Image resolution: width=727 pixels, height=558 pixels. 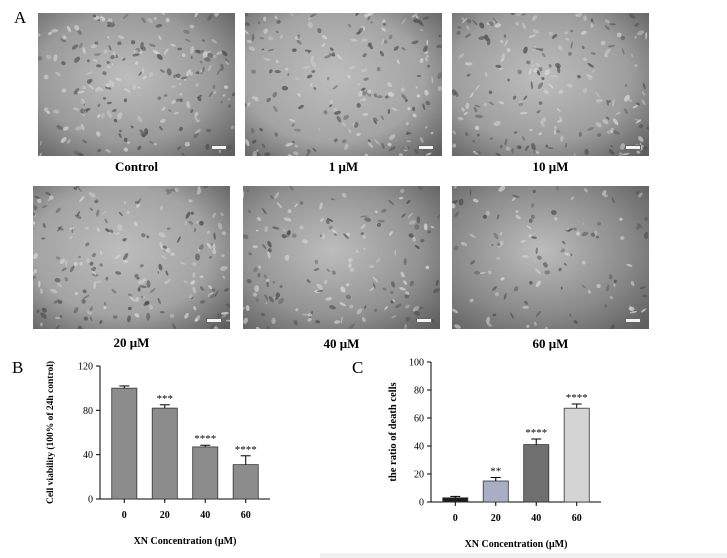 What do you see at coordinates (136, 84) in the screenshot?
I see `micrograph-control` at bounding box center [136, 84].